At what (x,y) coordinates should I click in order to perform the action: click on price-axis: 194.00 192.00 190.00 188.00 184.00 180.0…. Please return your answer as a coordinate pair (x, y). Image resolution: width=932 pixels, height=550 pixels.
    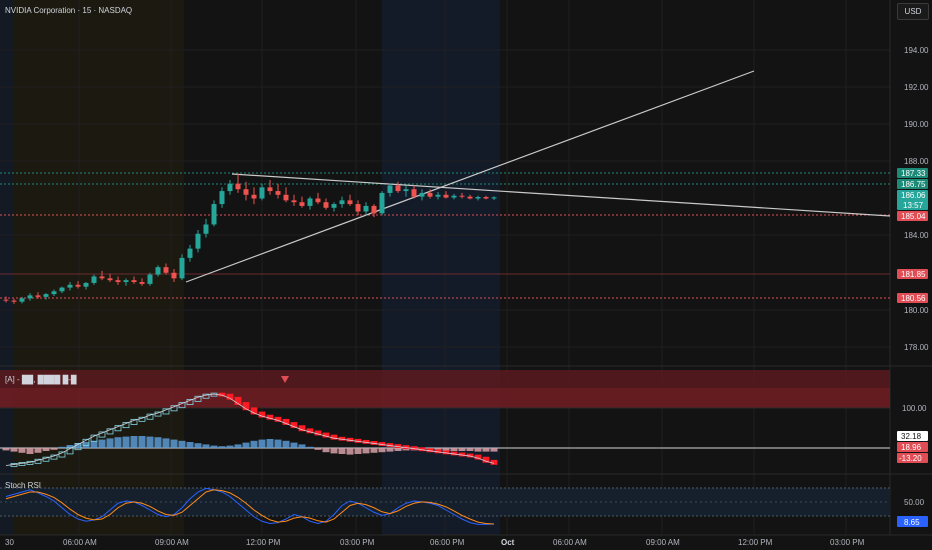
    Looking at the image, I should click on (916, 199).